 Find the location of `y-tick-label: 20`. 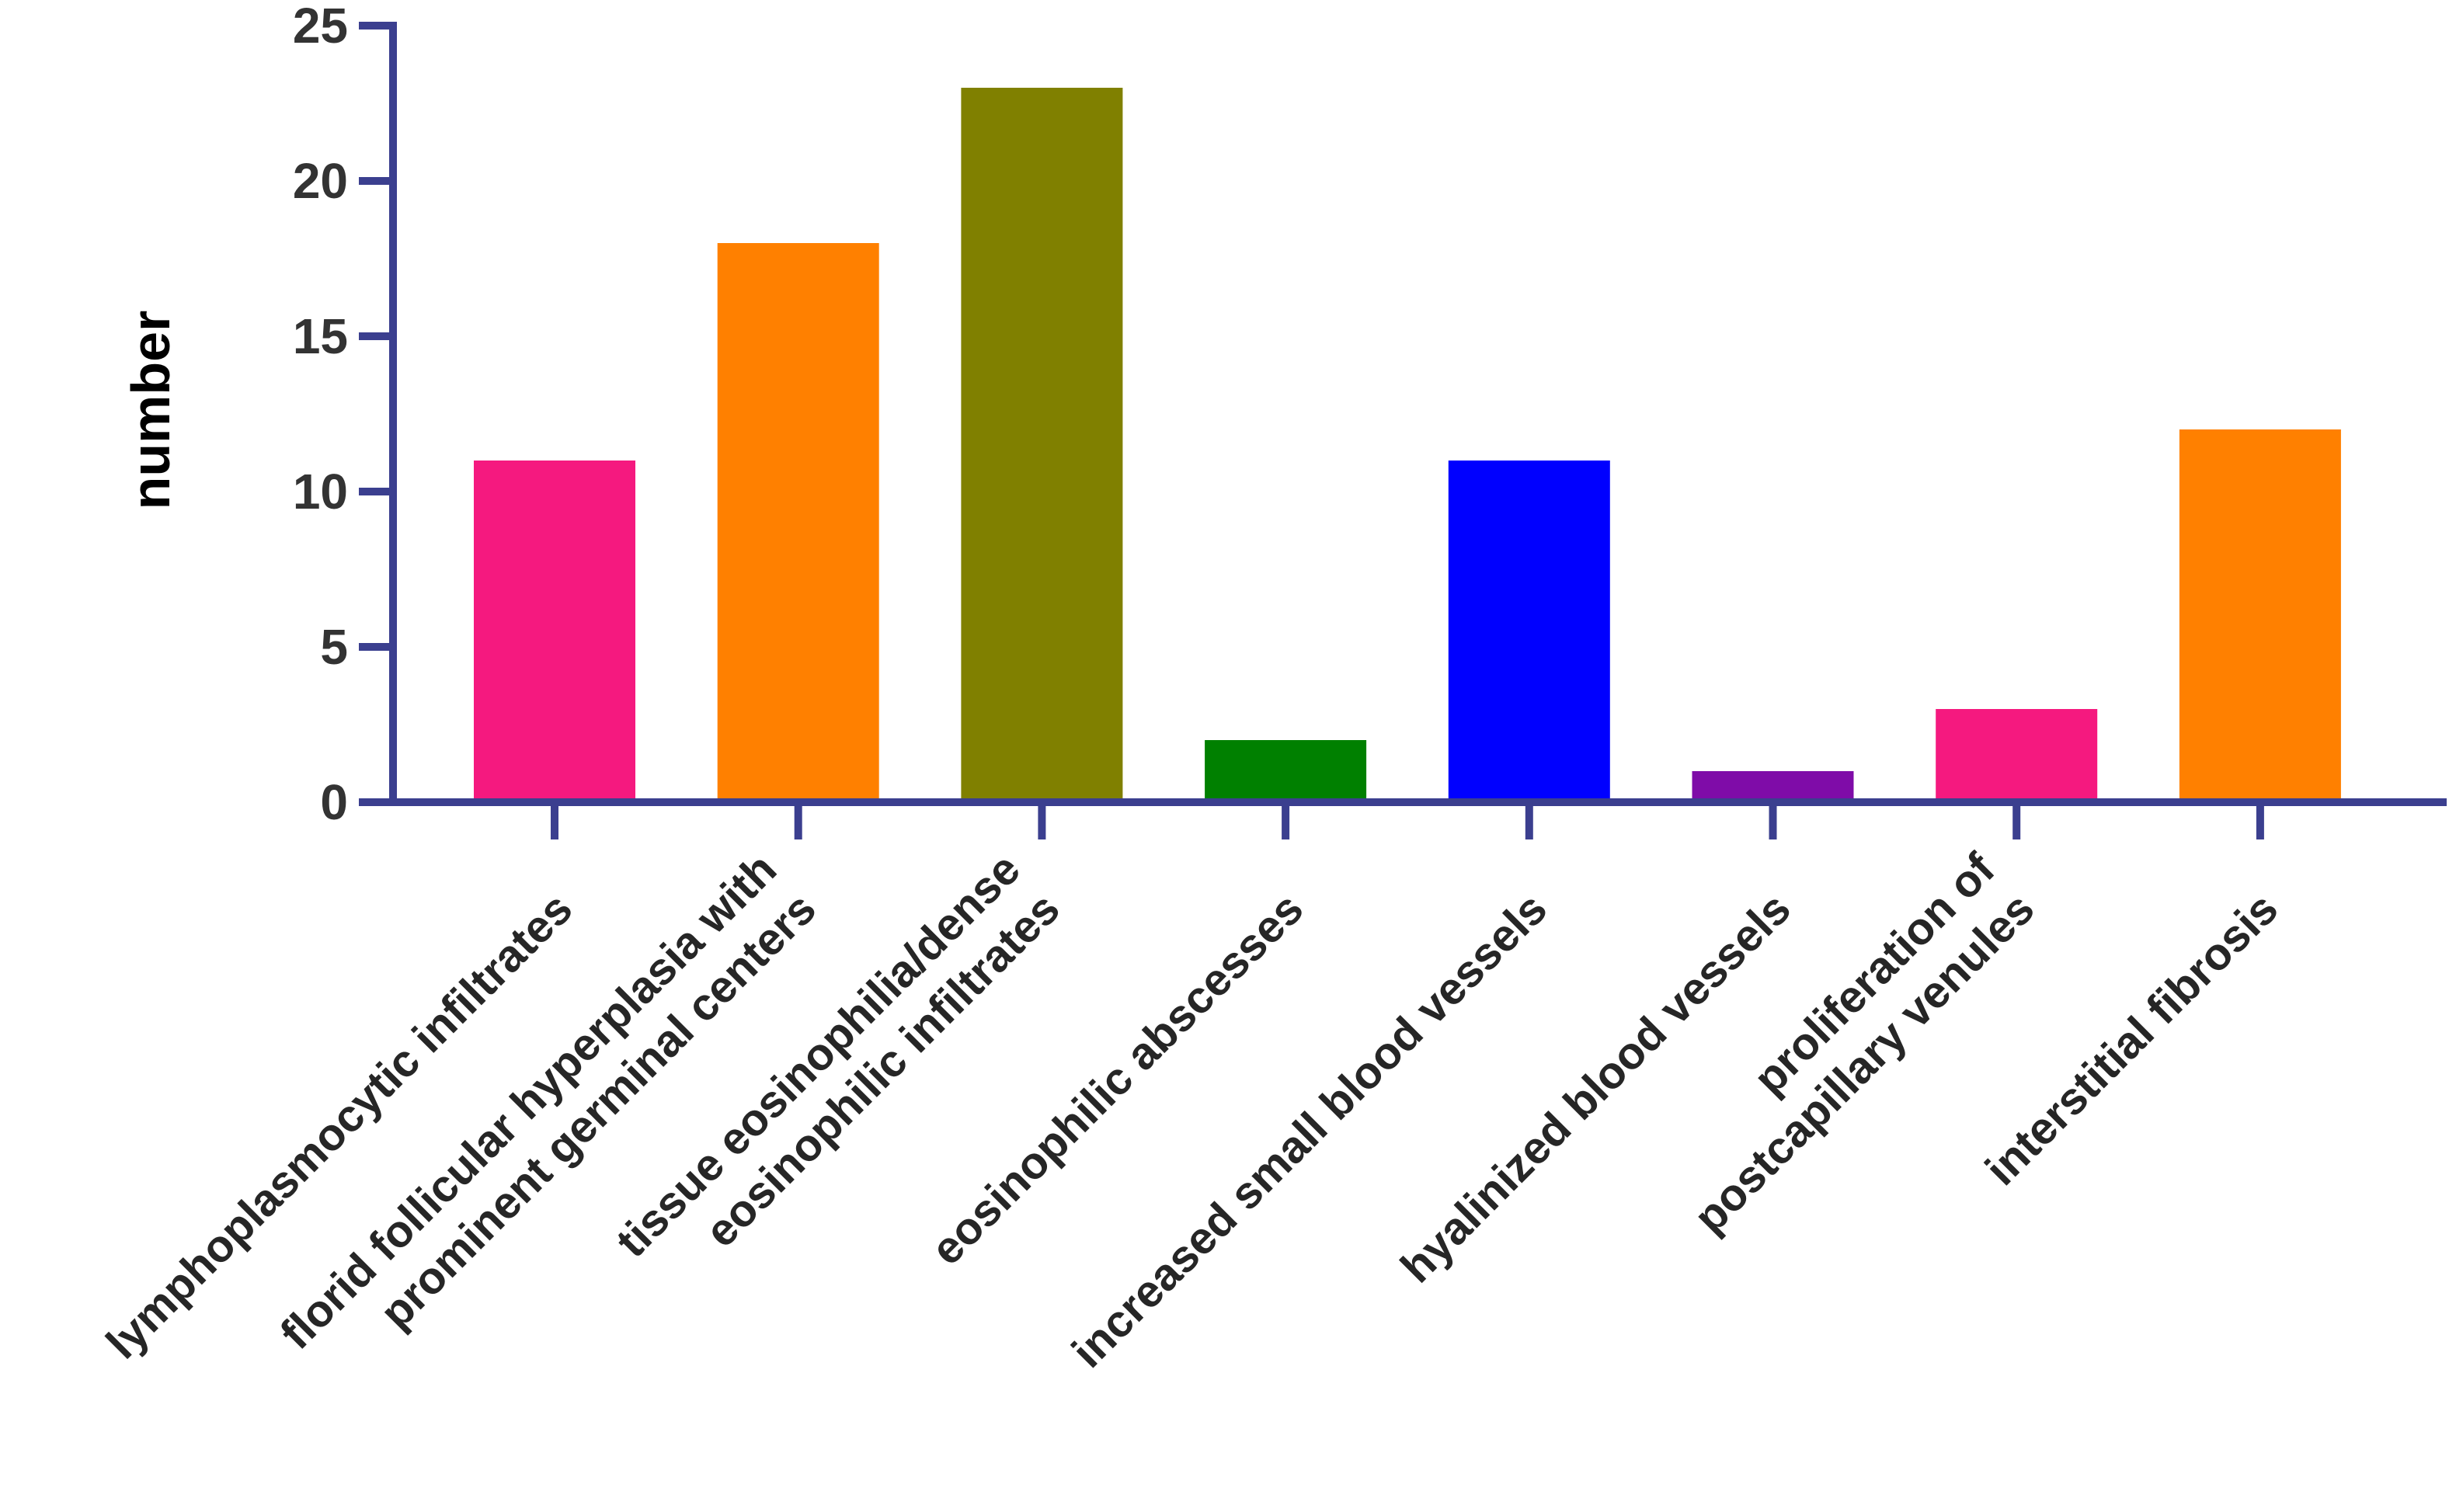

y-tick-label: 20 is located at coordinates (320, 181).